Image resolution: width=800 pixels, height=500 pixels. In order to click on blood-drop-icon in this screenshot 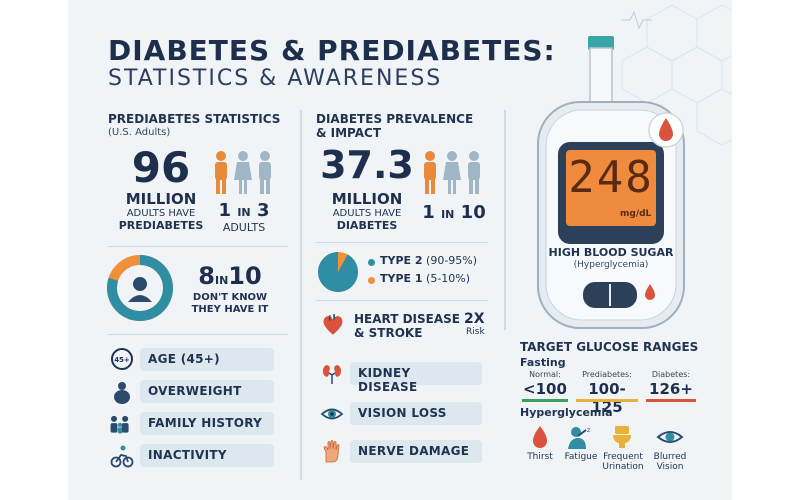, I will do `click(650, 292)`.